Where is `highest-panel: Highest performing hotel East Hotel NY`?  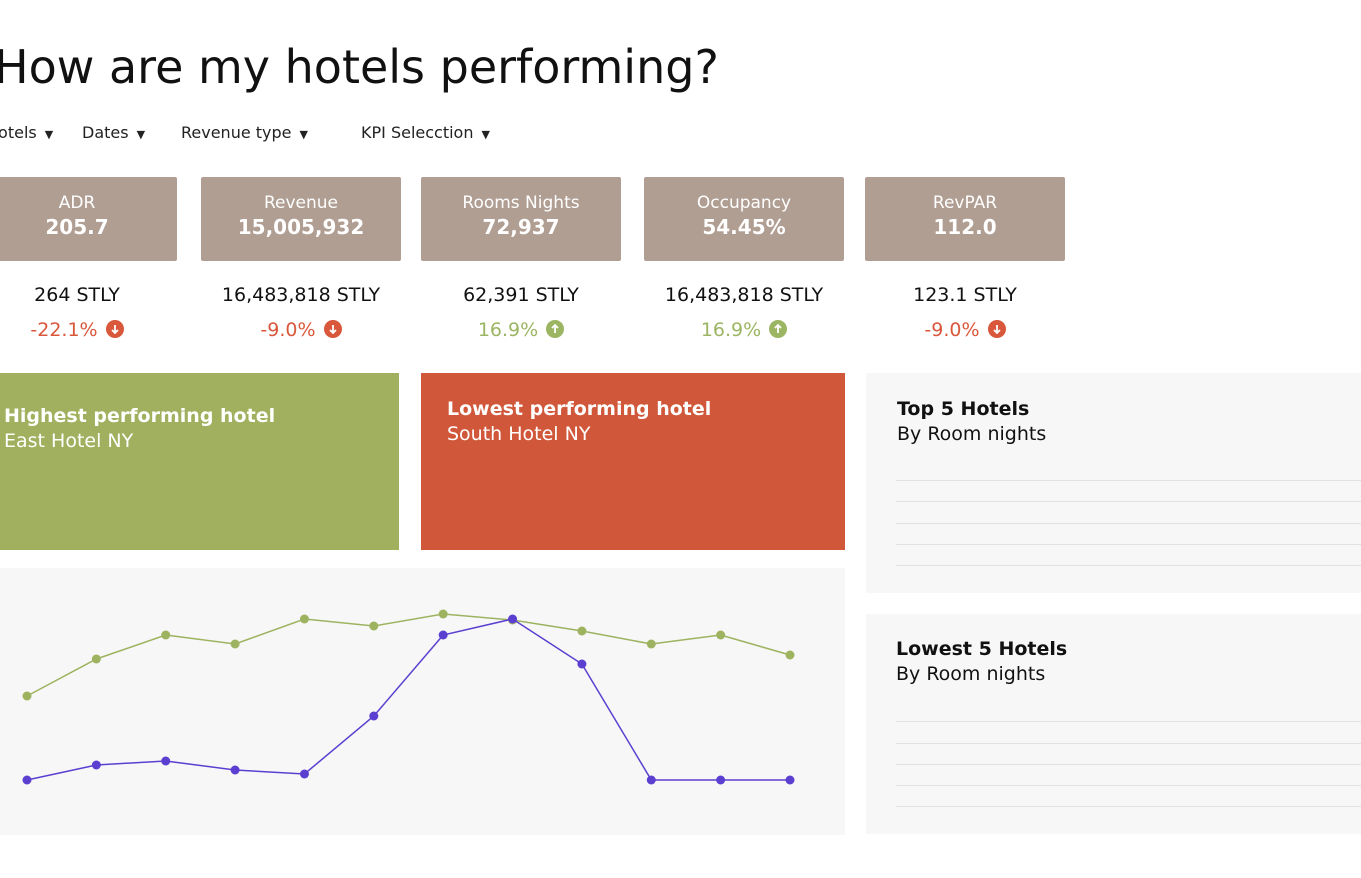
highest-panel: Highest performing hotel East Hotel NY is located at coordinates (199, 461).